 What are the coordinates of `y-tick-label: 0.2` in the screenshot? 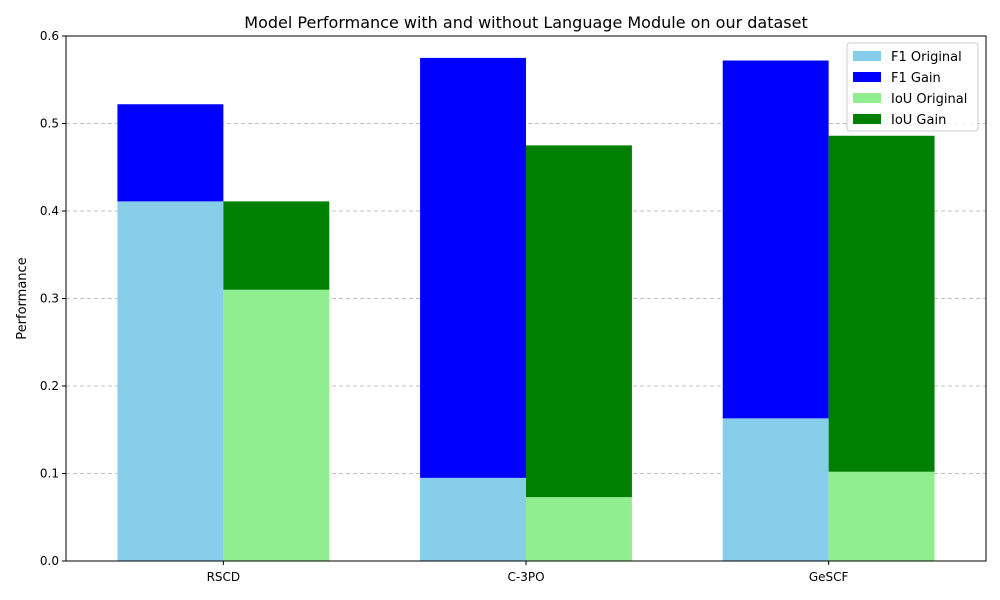 It's located at (49, 386).